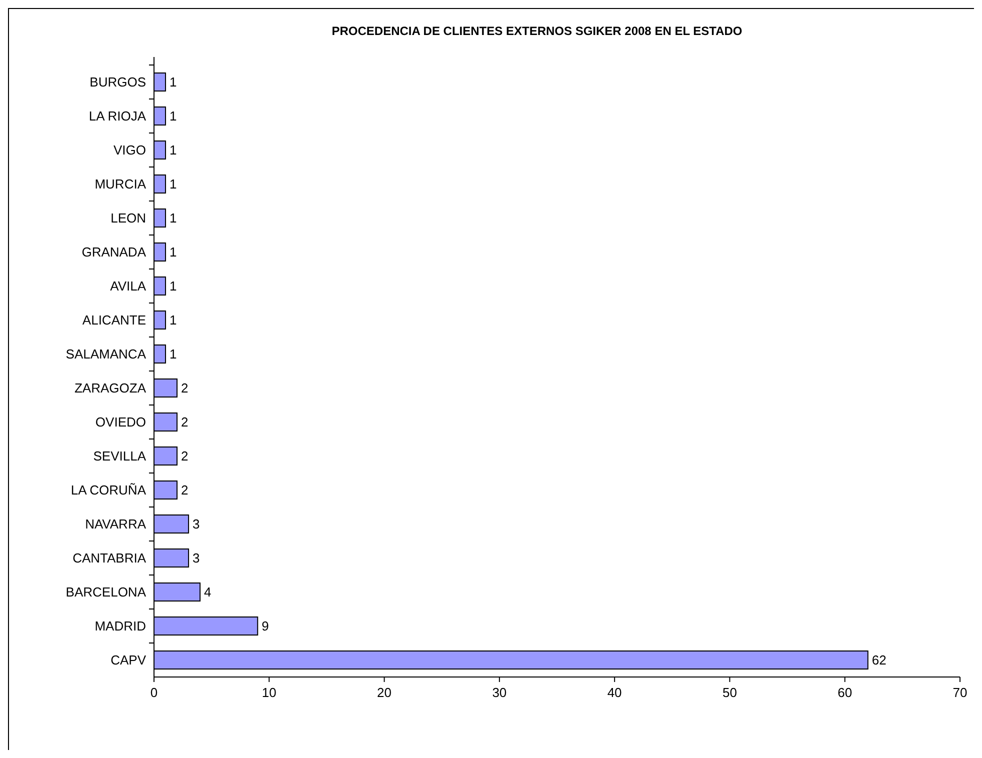 This screenshot has height=758, width=982. What do you see at coordinates (128, 286) in the screenshot?
I see `y-tick-label: AVILA` at bounding box center [128, 286].